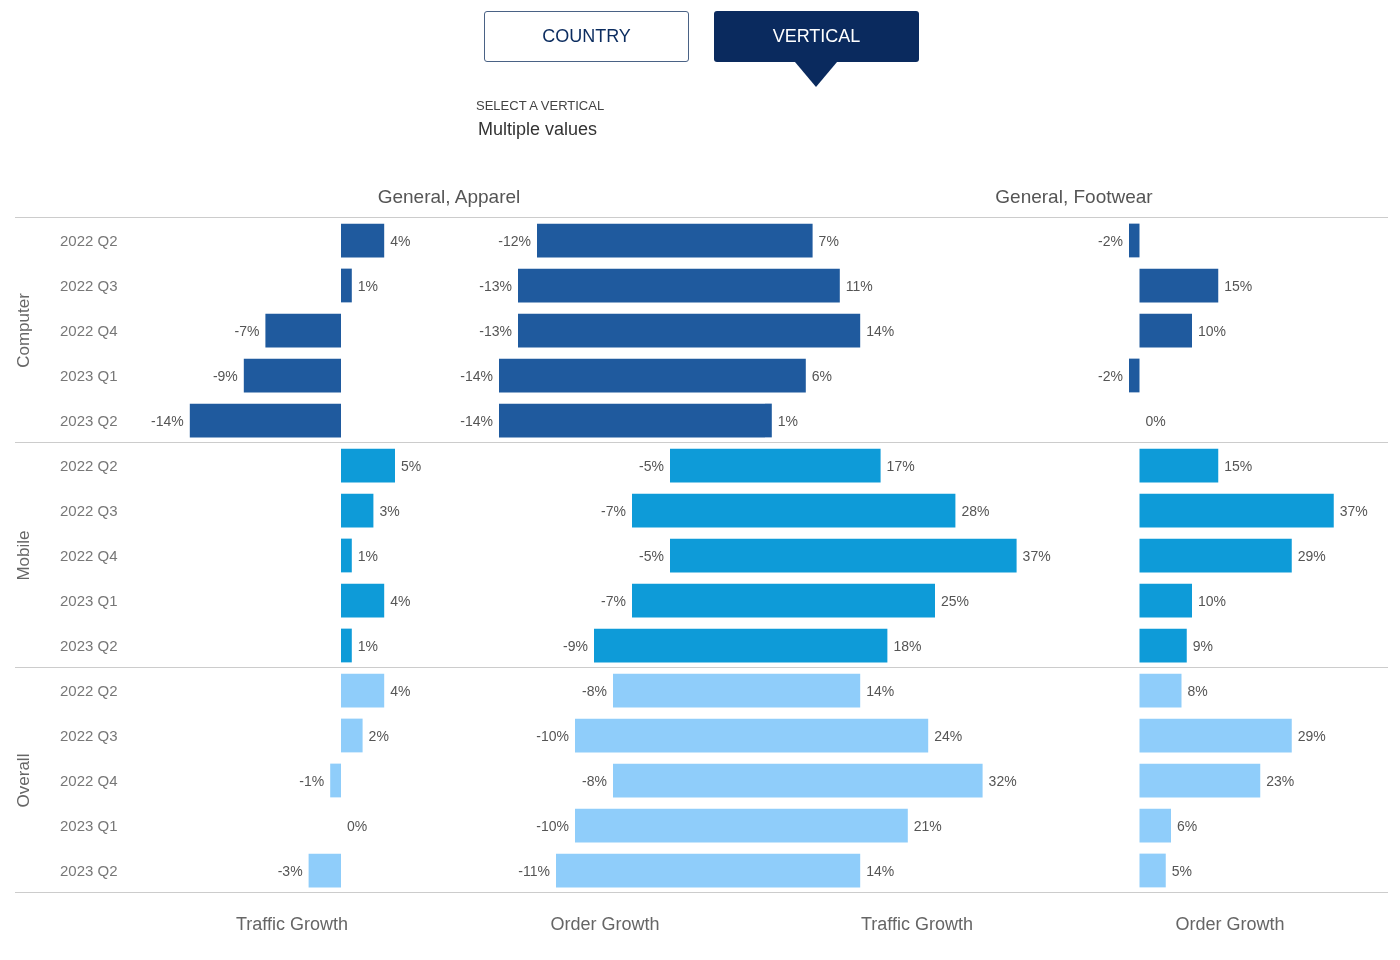 Image resolution: width=1400 pixels, height=960 pixels. What do you see at coordinates (907, 645) in the screenshot?
I see `data-label: 18%` at bounding box center [907, 645].